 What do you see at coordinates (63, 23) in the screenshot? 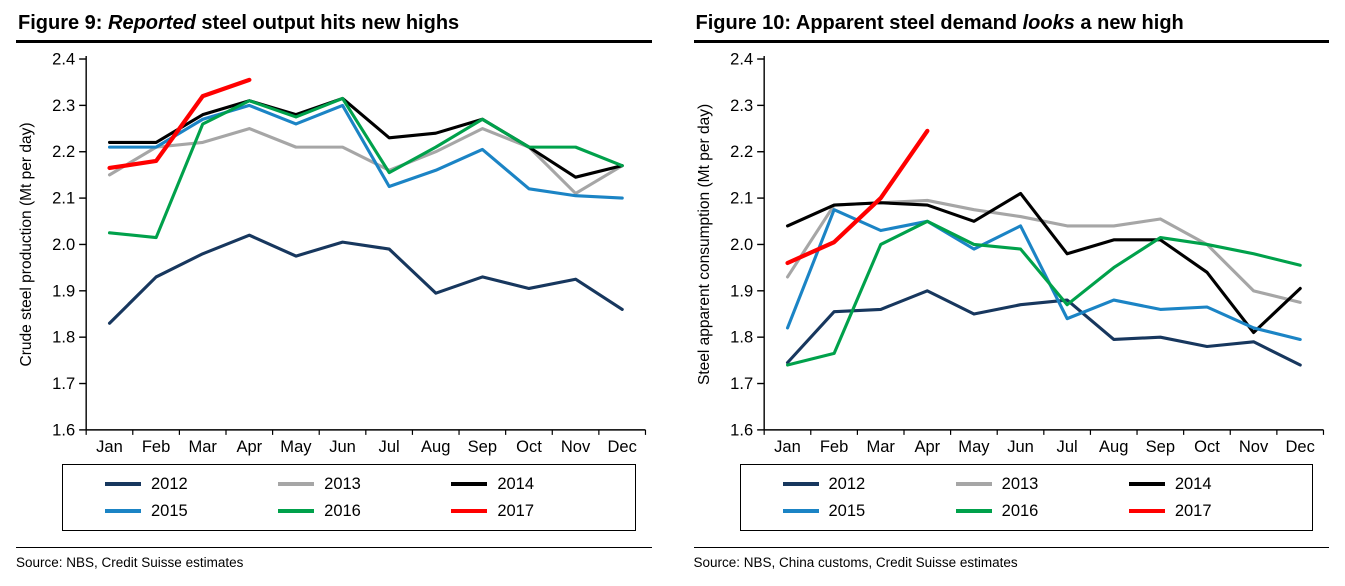
I see `title-text: Figure 9:` at bounding box center [63, 23].